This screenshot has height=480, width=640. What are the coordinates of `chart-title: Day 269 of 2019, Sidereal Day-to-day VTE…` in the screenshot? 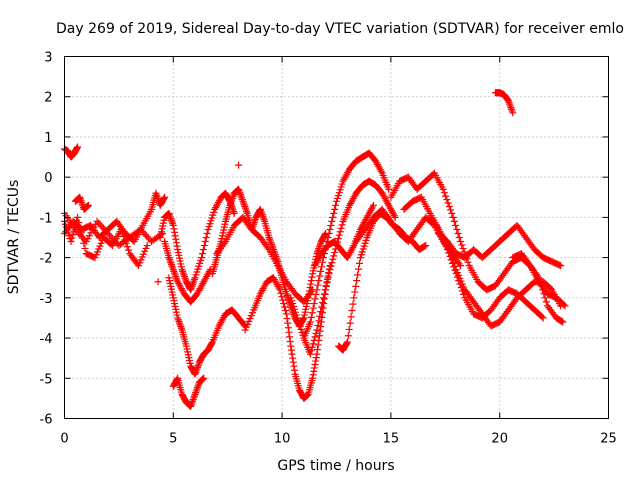 It's located at (340, 29).